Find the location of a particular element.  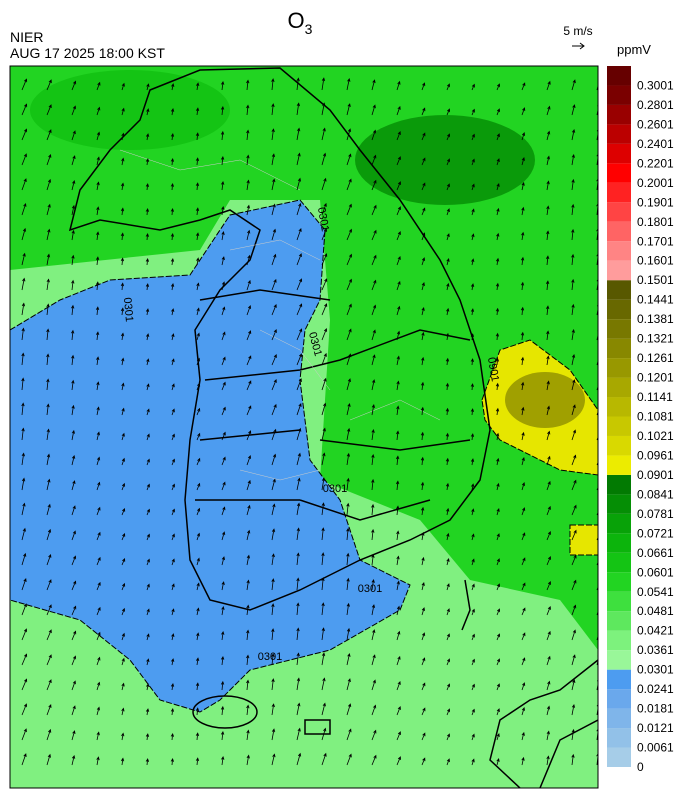

colorbar-label: 0.0721 is located at coordinates (655, 533).